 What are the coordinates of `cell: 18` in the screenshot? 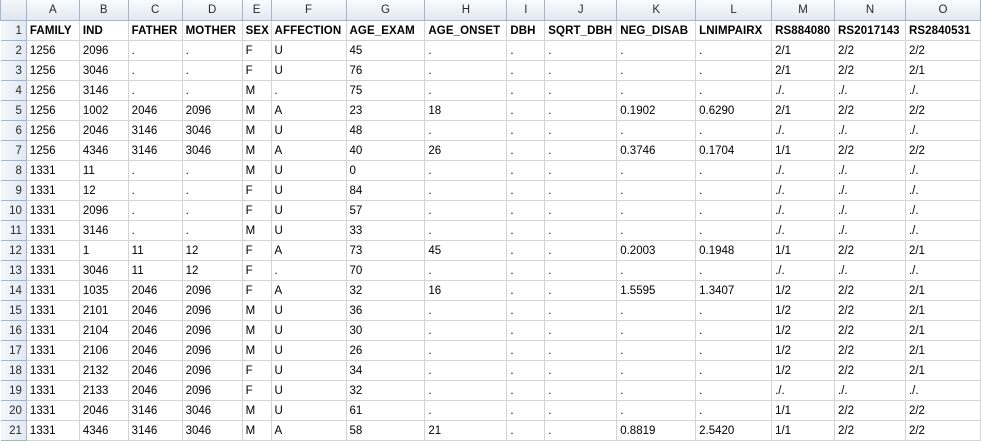 It's located at (466, 110).